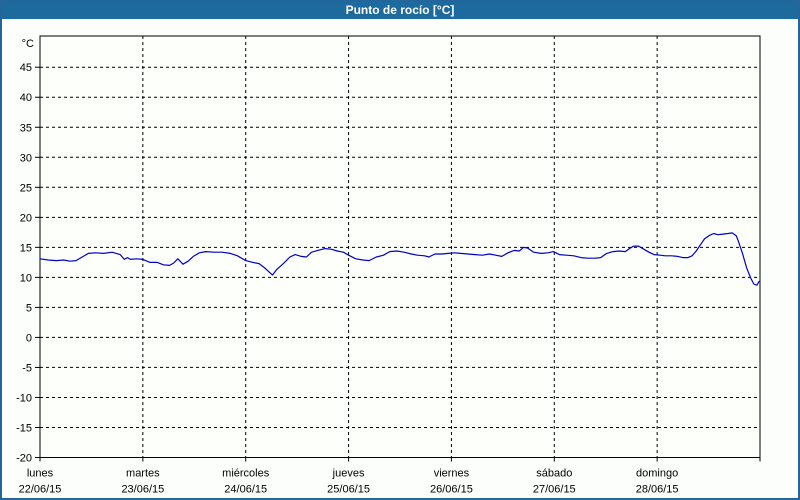 This screenshot has width=800, height=500. I want to click on y-tick-label: -15, so click(24, 428).